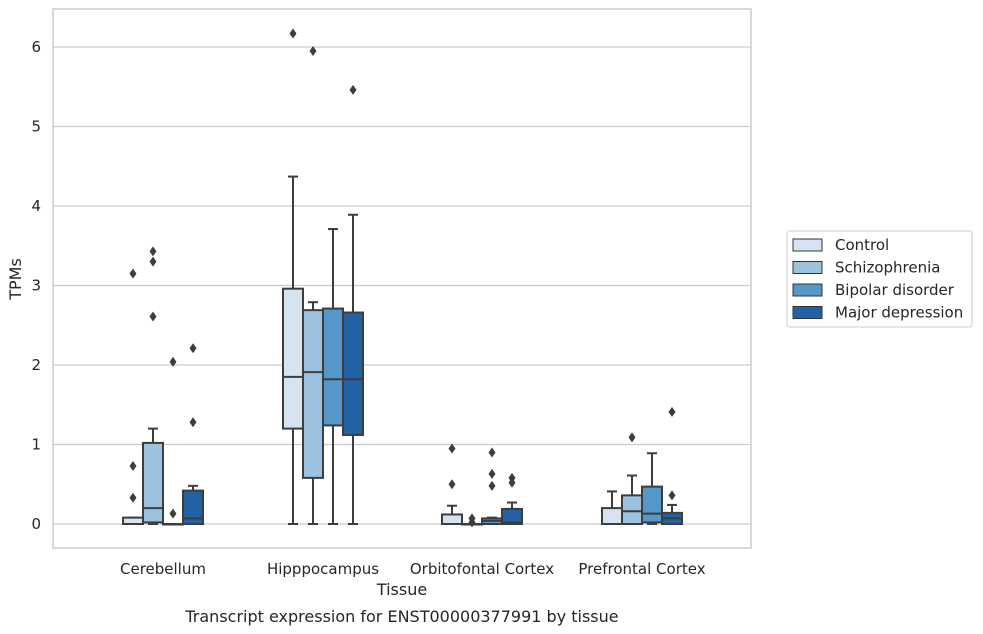 The image size is (983, 634). What do you see at coordinates (887, 268) in the screenshot?
I see `legend-label: Schizophrenia` at bounding box center [887, 268].